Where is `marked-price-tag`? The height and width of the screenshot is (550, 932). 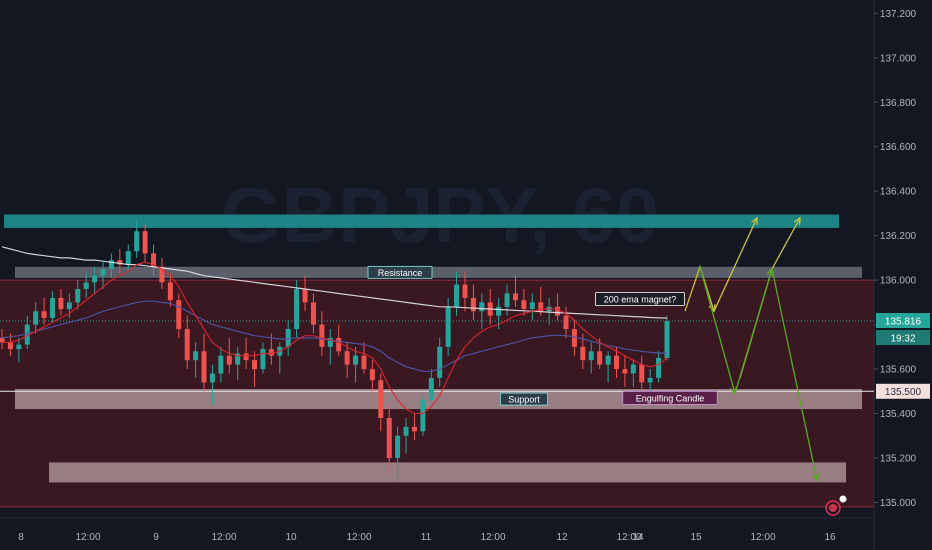 marked-price-tag is located at coordinates (903, 391).